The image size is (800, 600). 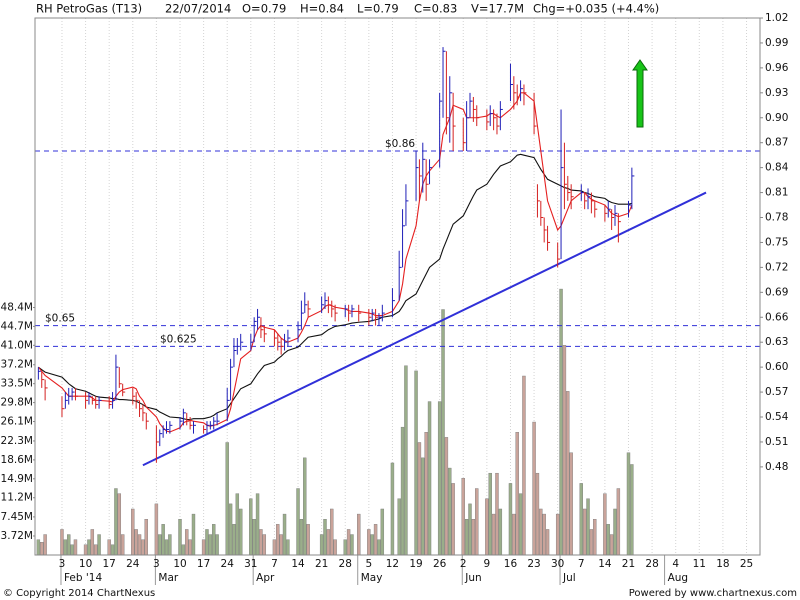 I want to click on month-label: Apr, so click(x=265, y=578).